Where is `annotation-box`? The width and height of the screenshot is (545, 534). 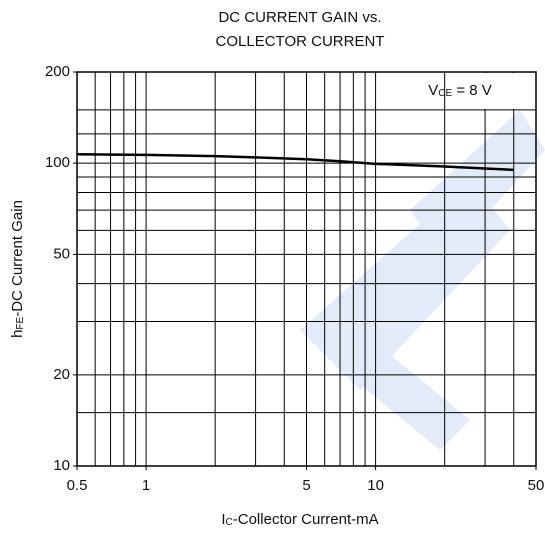
annotation-box is located at coordinates (490, 91).